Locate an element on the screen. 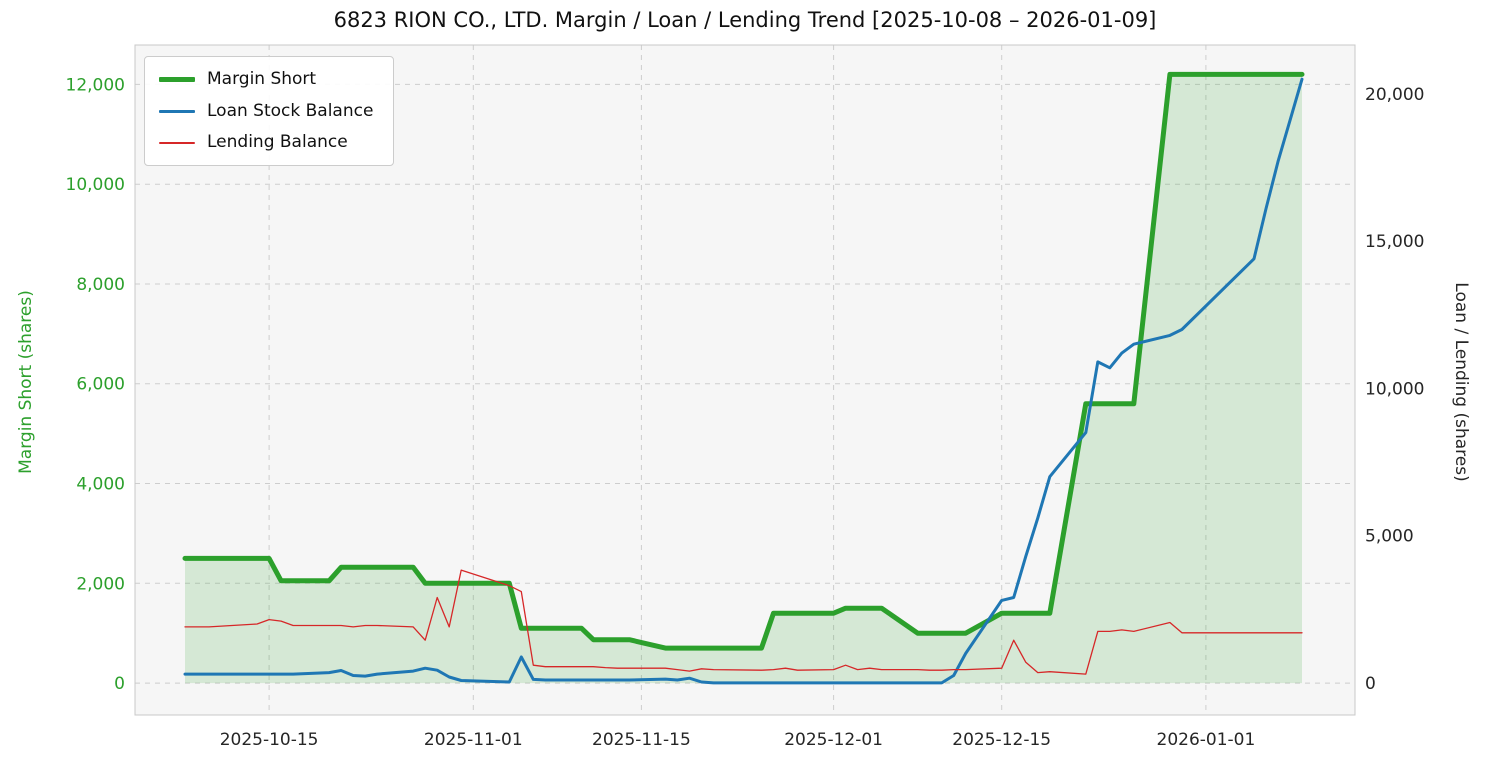  right-tick-label: 10,000 is located at coordinates (1394, 389).